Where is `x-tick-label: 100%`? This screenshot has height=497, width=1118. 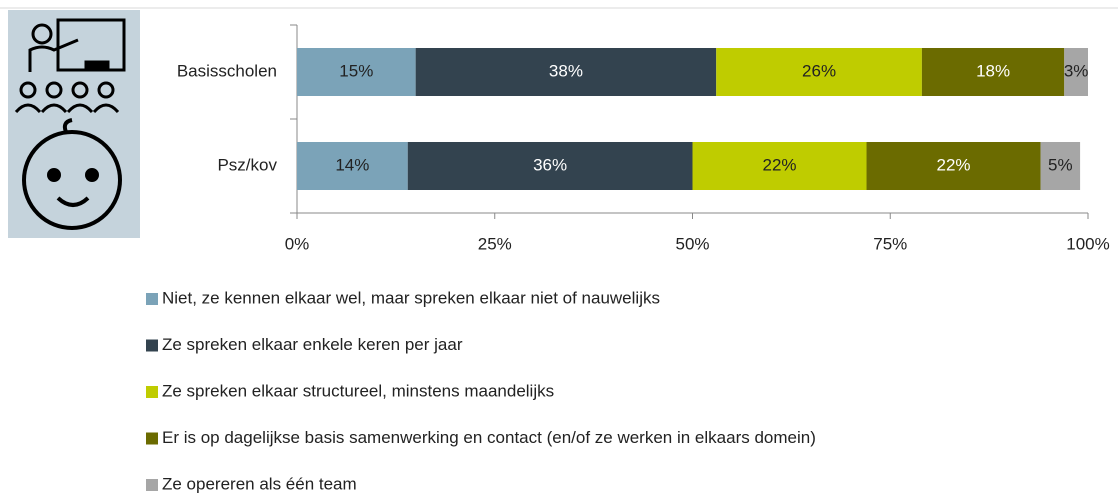 x-tick-label: 100% is located at coordinates (1087, 243).